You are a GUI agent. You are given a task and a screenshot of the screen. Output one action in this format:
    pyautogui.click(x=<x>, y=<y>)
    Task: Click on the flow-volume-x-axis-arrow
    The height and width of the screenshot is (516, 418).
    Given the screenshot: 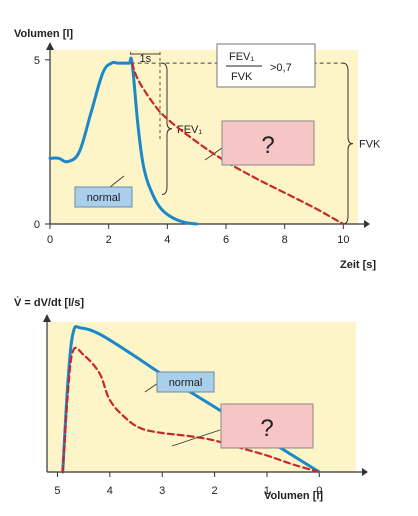 What is the action you would take?
    pyautogui.click(x=365, y=472)
    